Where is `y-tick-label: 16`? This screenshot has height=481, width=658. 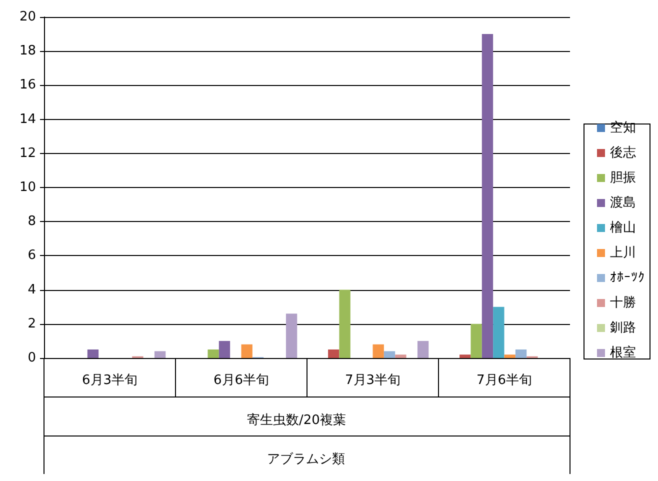
y-tick-label: 16 is located at coordinates (27, 85).